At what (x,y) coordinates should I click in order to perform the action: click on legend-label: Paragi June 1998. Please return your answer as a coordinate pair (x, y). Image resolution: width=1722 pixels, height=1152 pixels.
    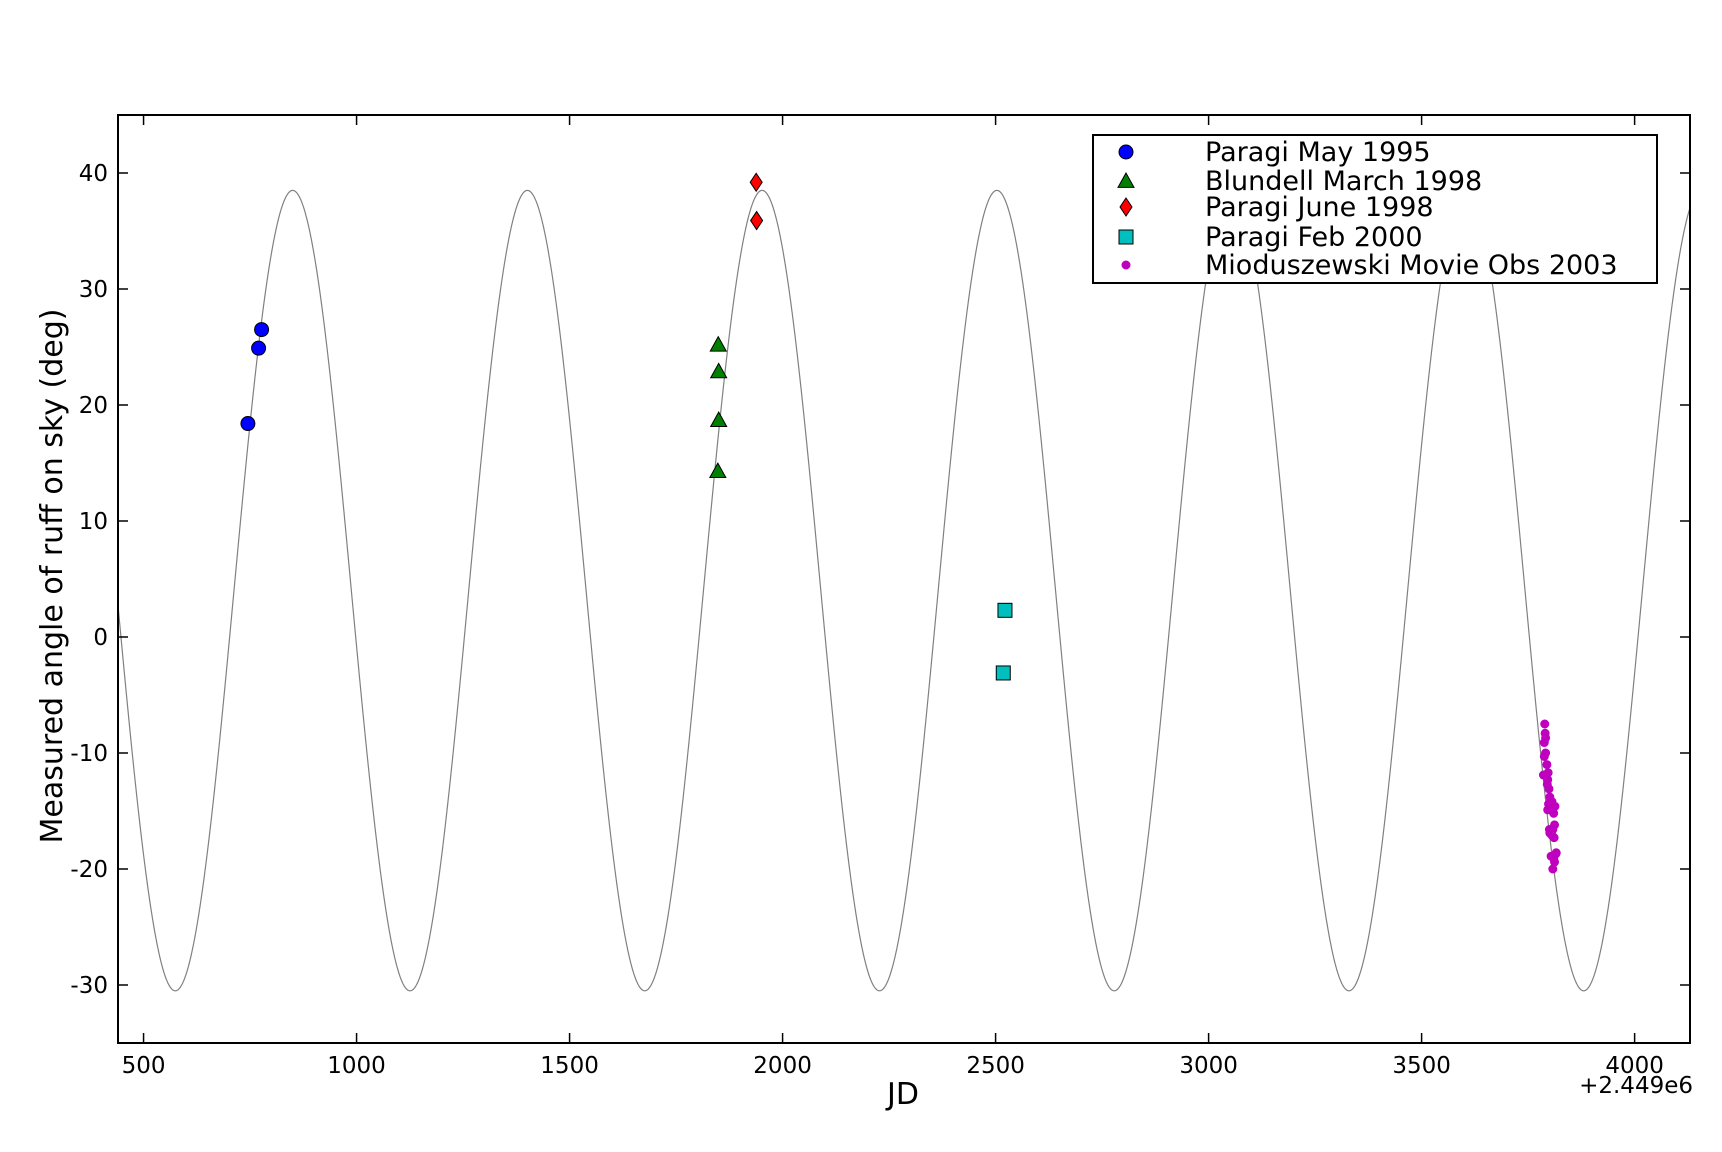
    Looking at the image, I should click on (1319, 207).